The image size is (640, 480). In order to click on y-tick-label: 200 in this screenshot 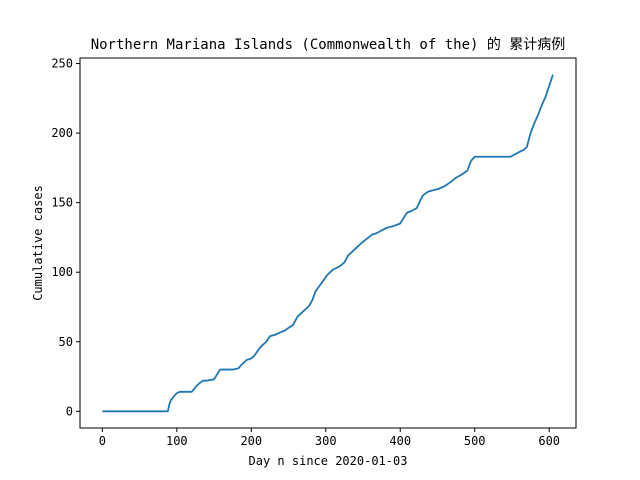, I will do `click(62, 133)`.